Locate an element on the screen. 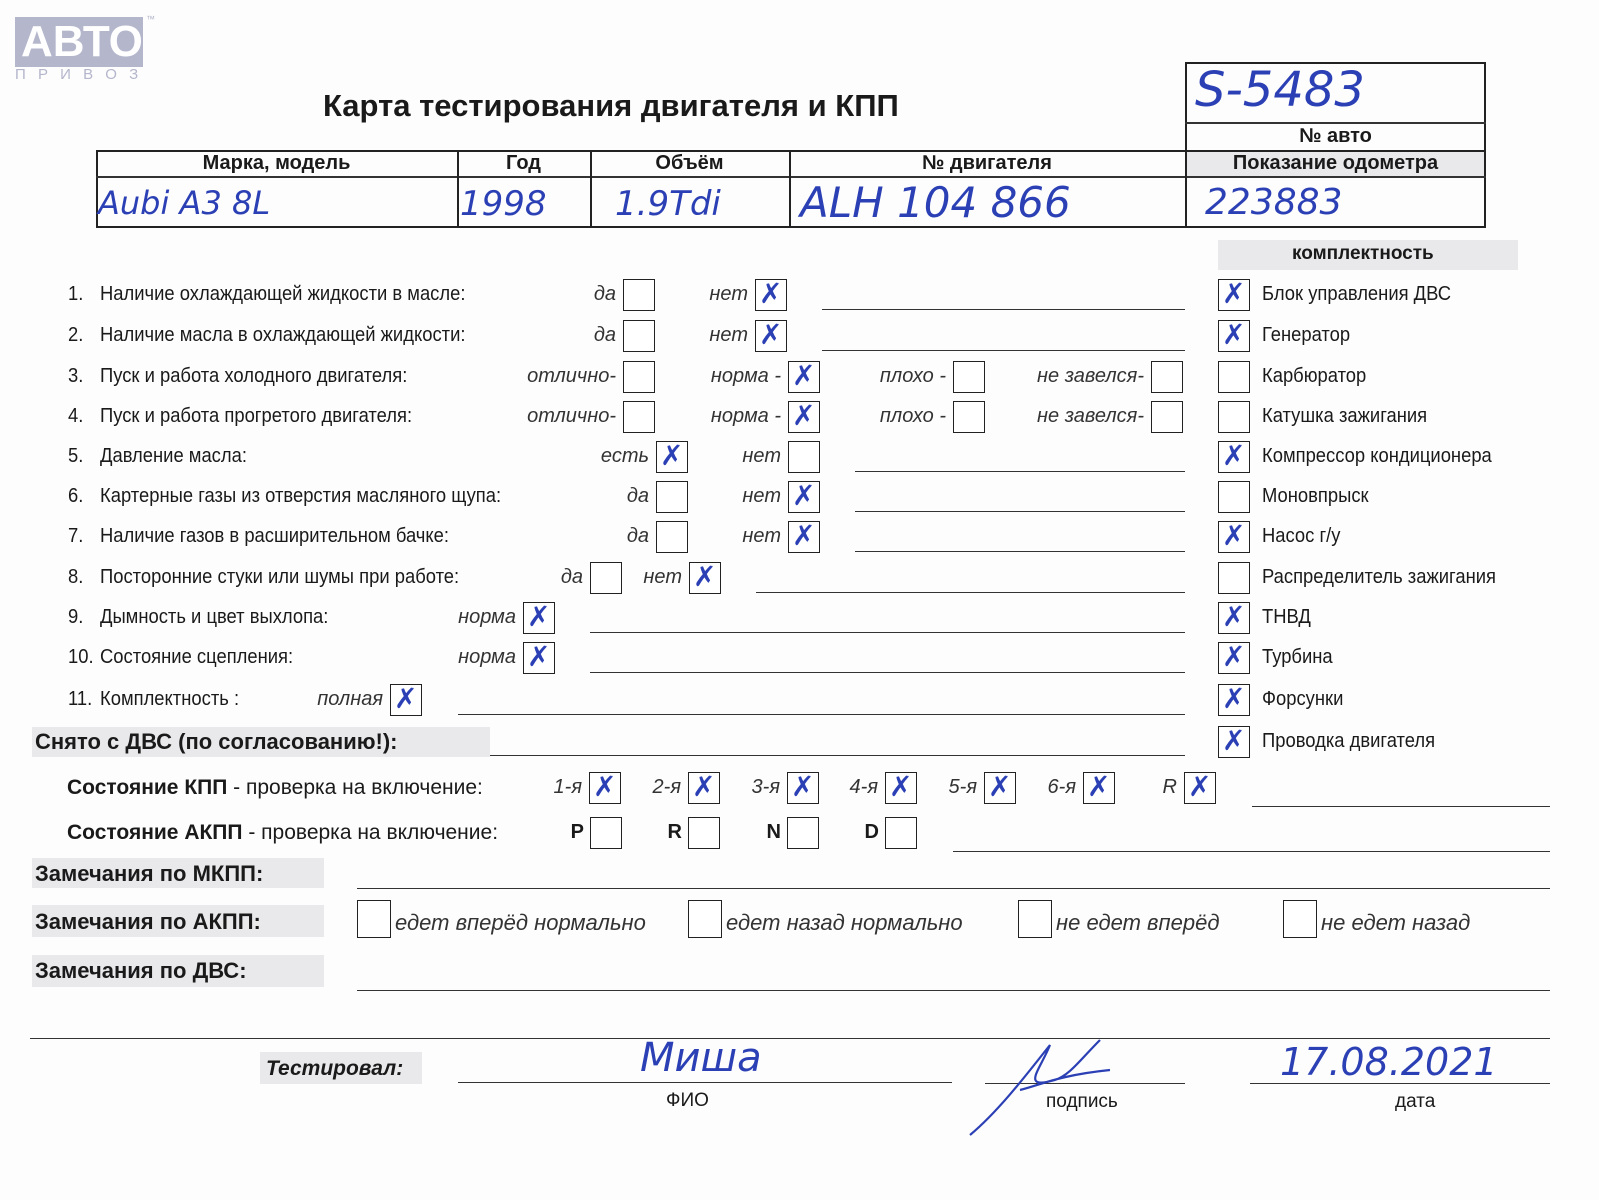 The width and height of the screenshot is (1599, 1200). dvs-remarks-field is located at coordinates (953, 990).